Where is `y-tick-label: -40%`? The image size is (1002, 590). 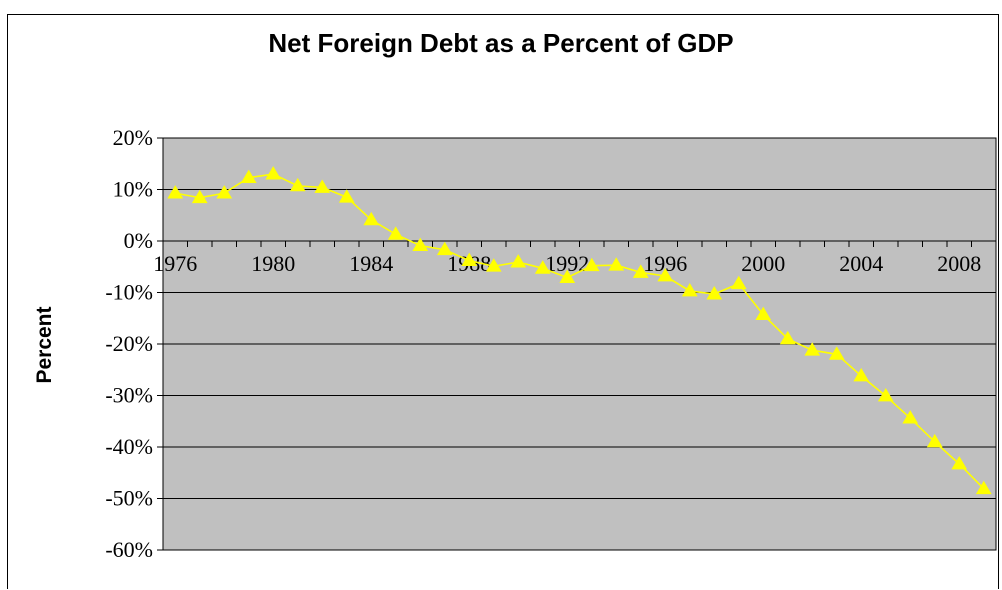
y-tick-label: -40% is located at coordinates (129, 446).